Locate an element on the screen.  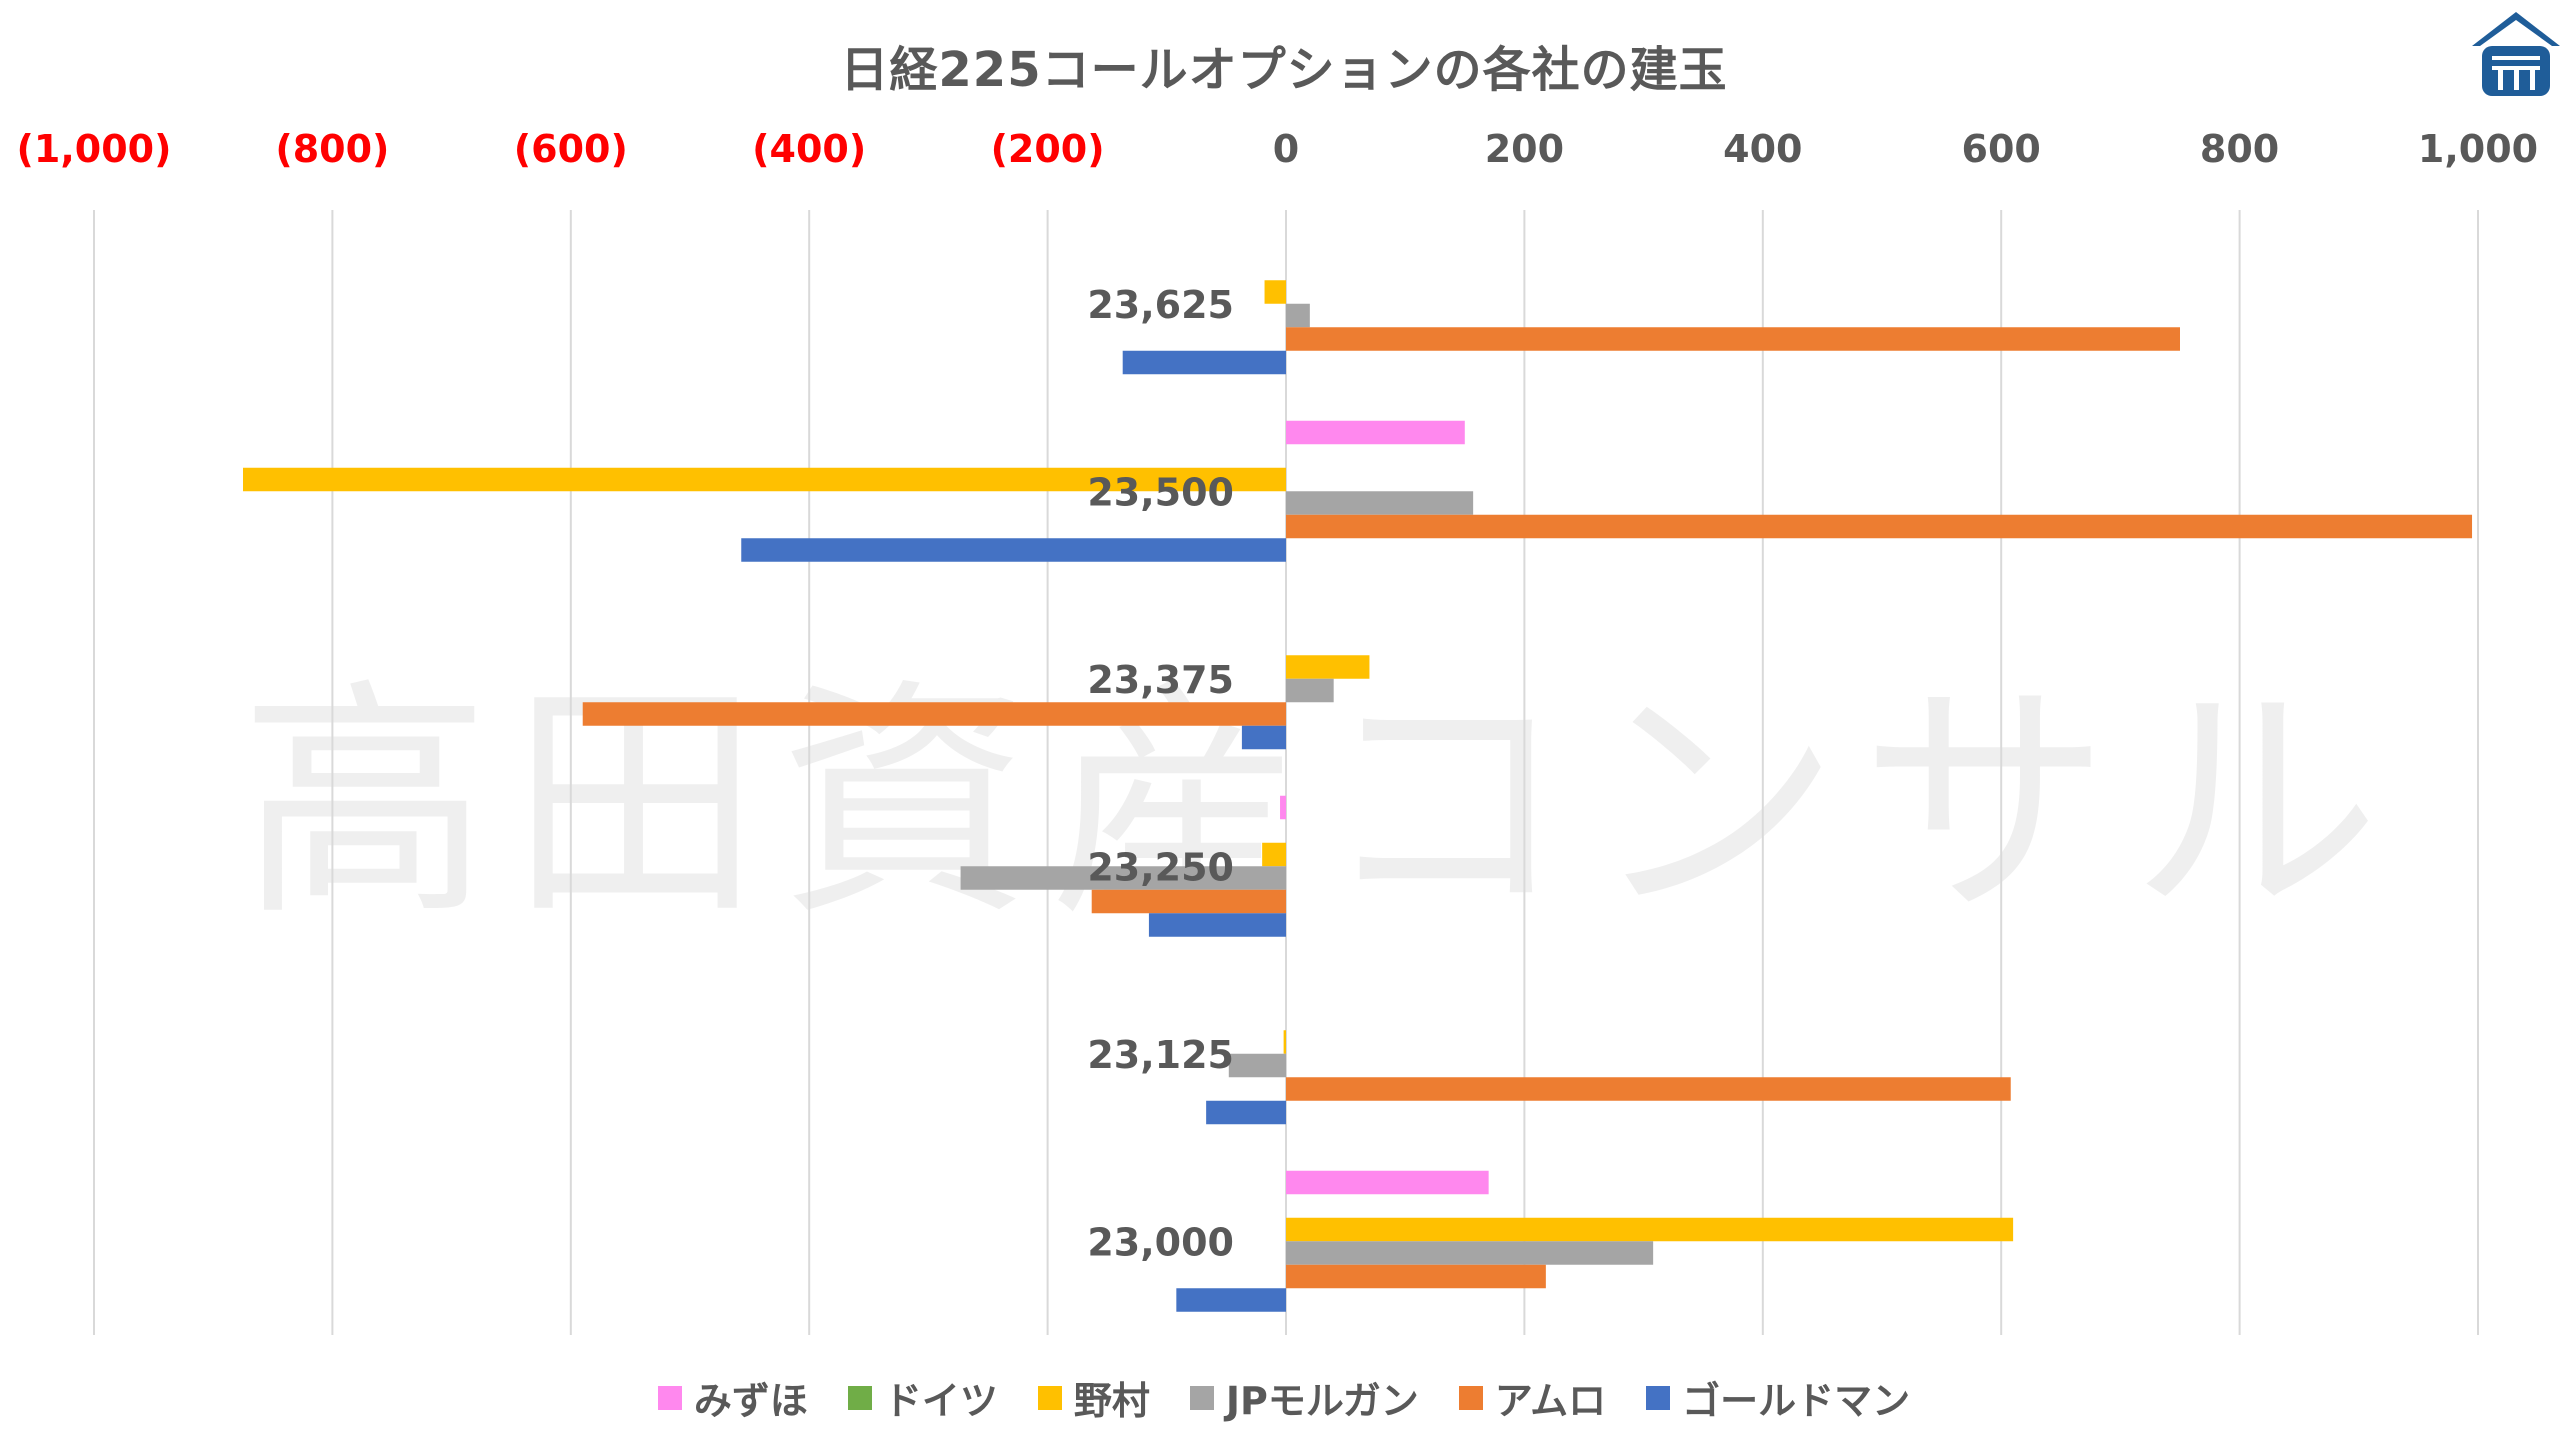
legend-label: みずほ is located at coordinates (750, 1401).